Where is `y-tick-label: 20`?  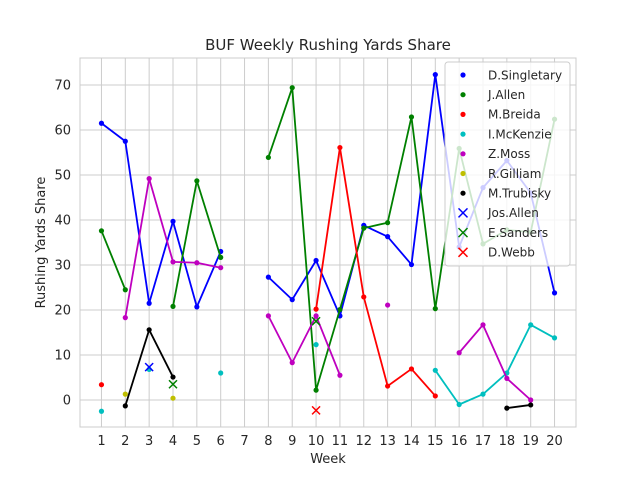 y-tick-label: 20 is located at coordinates (62, 311).